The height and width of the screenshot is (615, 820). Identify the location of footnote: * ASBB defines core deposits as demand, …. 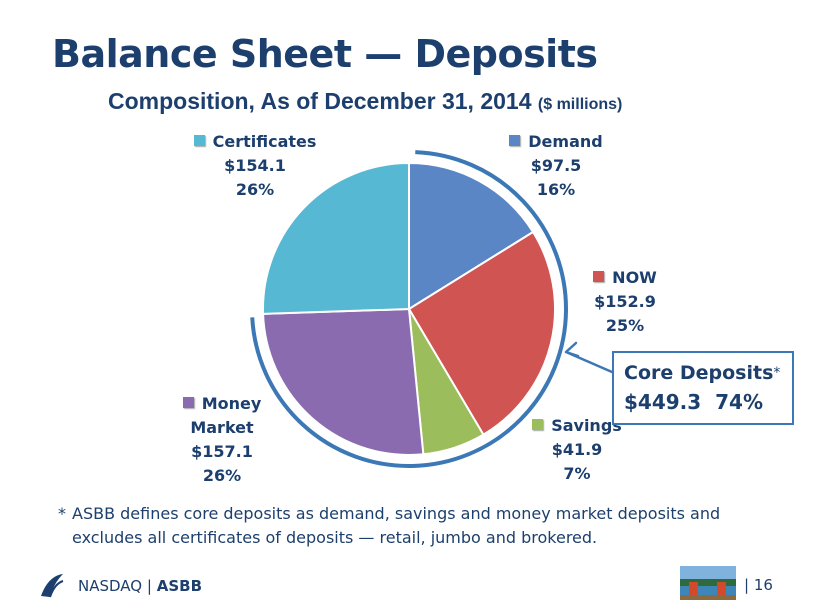
(408, 526).